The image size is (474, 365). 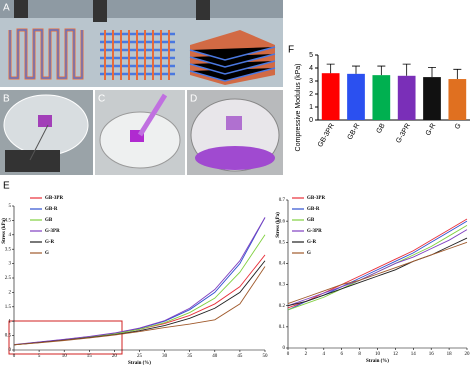 What do you see at coordinates (101, 99) in the screenshot?
I see `panel-label: C` at bounding box center [101, 99].